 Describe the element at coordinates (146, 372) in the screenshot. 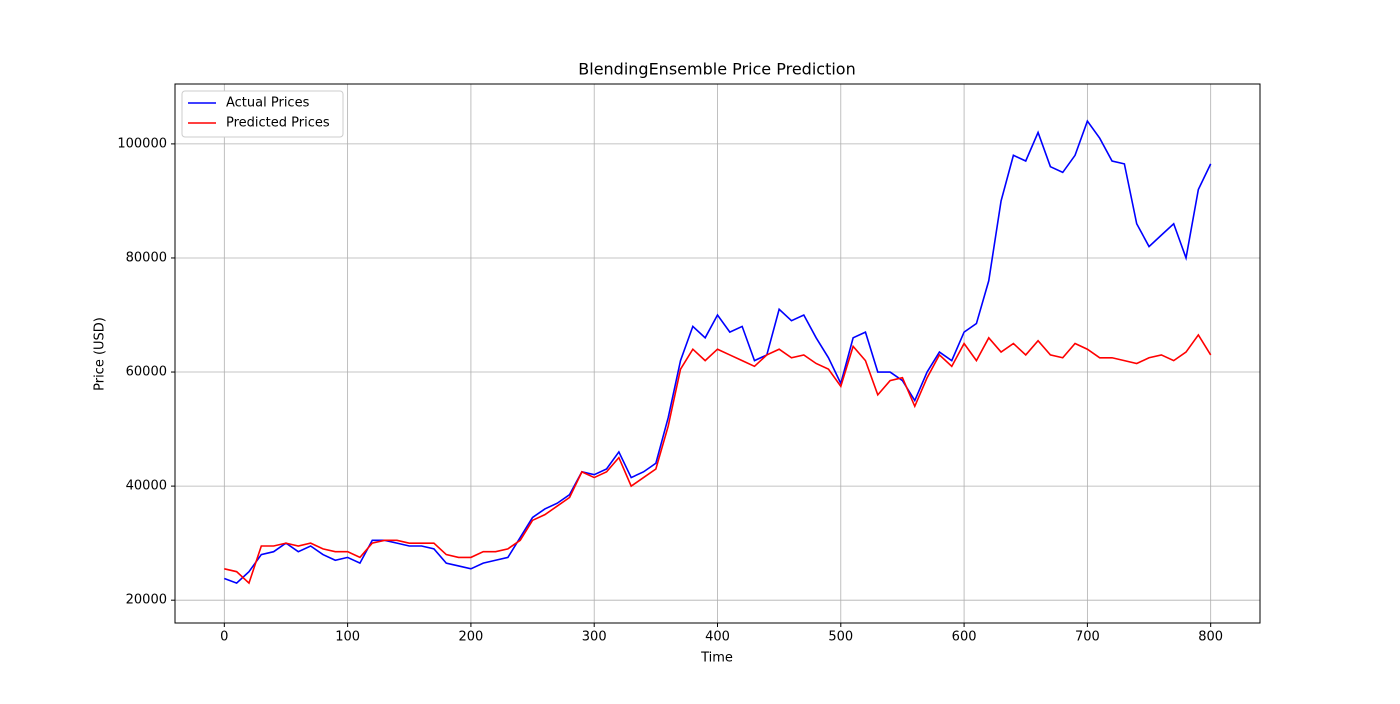

I see `y-tick-label: 60000` at that location.